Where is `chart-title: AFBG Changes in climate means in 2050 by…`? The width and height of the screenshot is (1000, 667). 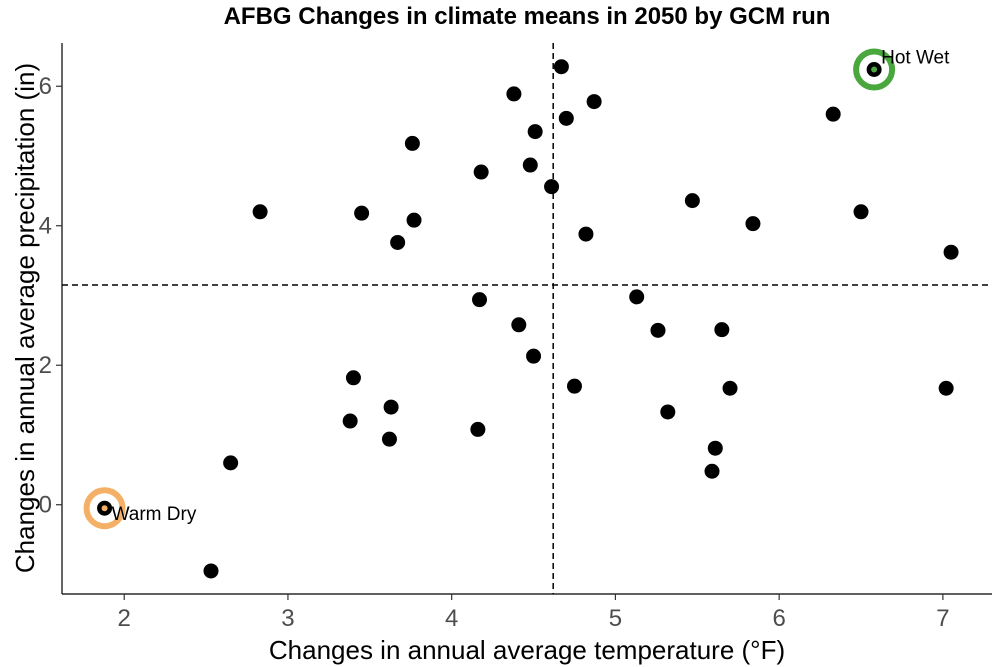 chart-title: AFBG Changes in climate means in 2050 by… is located at coordinates (527, 16).